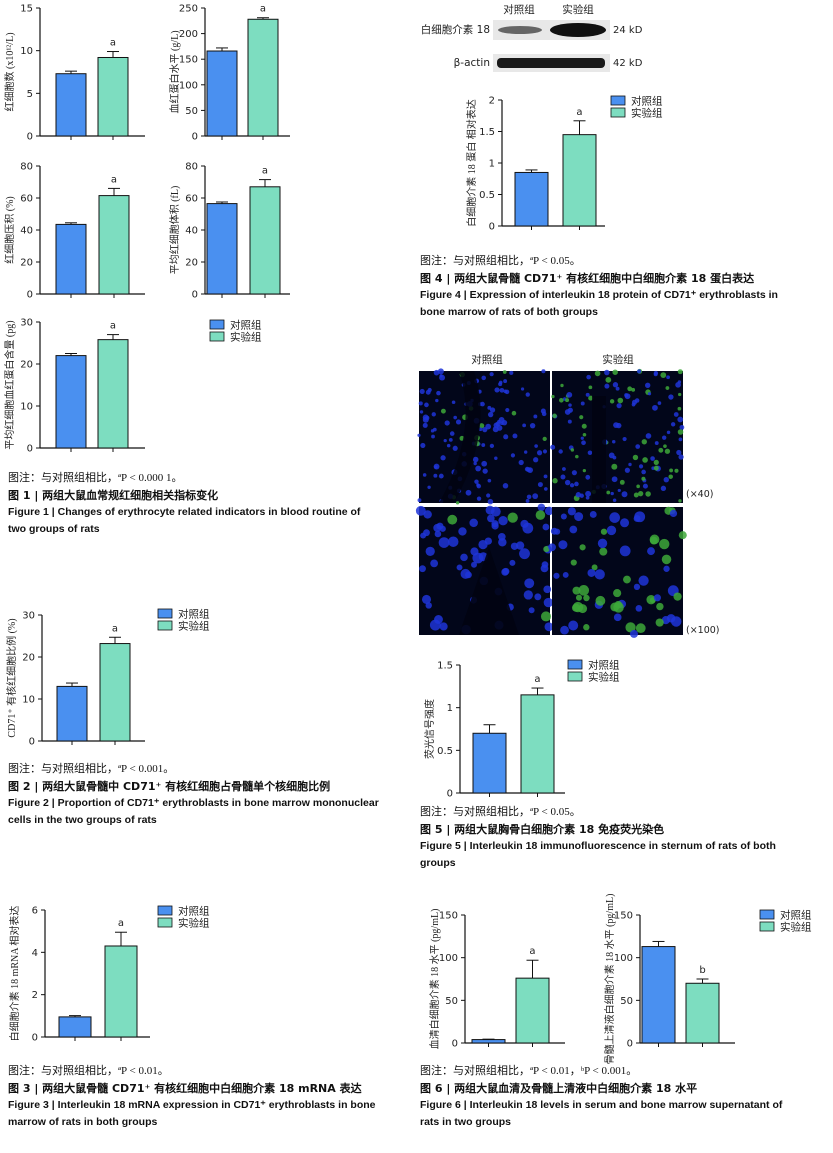 The image size is (833, 1153). I want to click on y-tick-label: 10, so click(26, 51).